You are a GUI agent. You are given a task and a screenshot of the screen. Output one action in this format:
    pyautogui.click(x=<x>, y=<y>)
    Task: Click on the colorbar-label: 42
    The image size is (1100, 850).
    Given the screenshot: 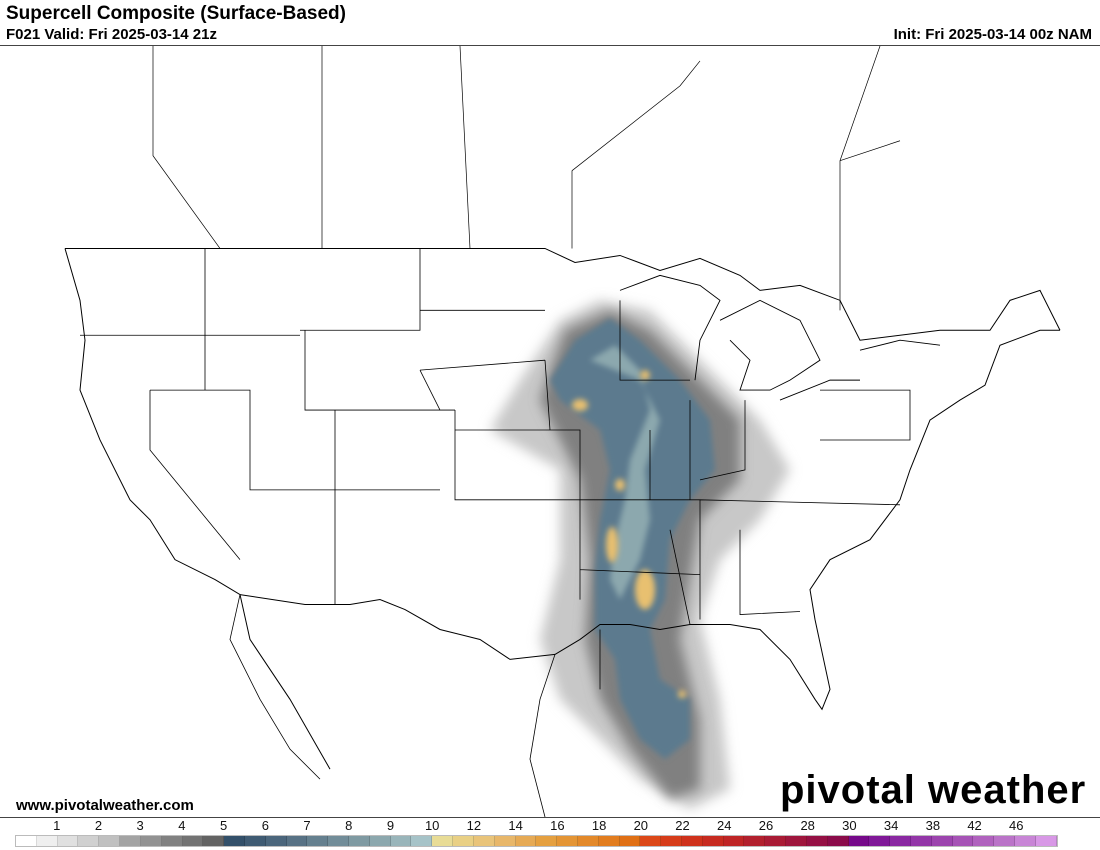 What is the action you would take?
    pyautogui.click(x=974, y=825)
    